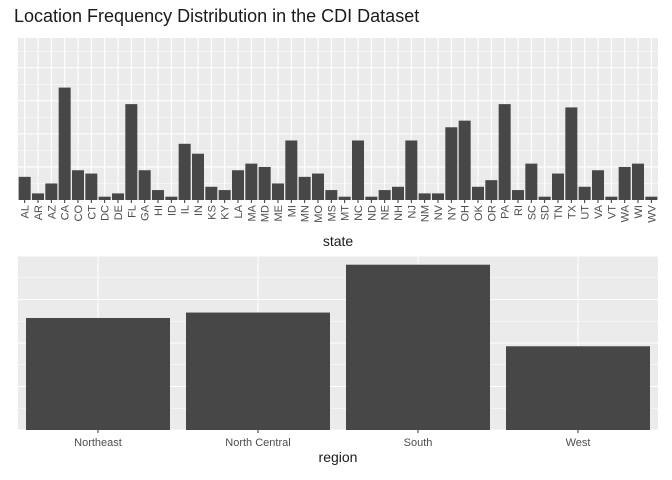  Describe the element at coordinates (626, 213) in the screenshot. I see `x-tick-label: WA` at that location.